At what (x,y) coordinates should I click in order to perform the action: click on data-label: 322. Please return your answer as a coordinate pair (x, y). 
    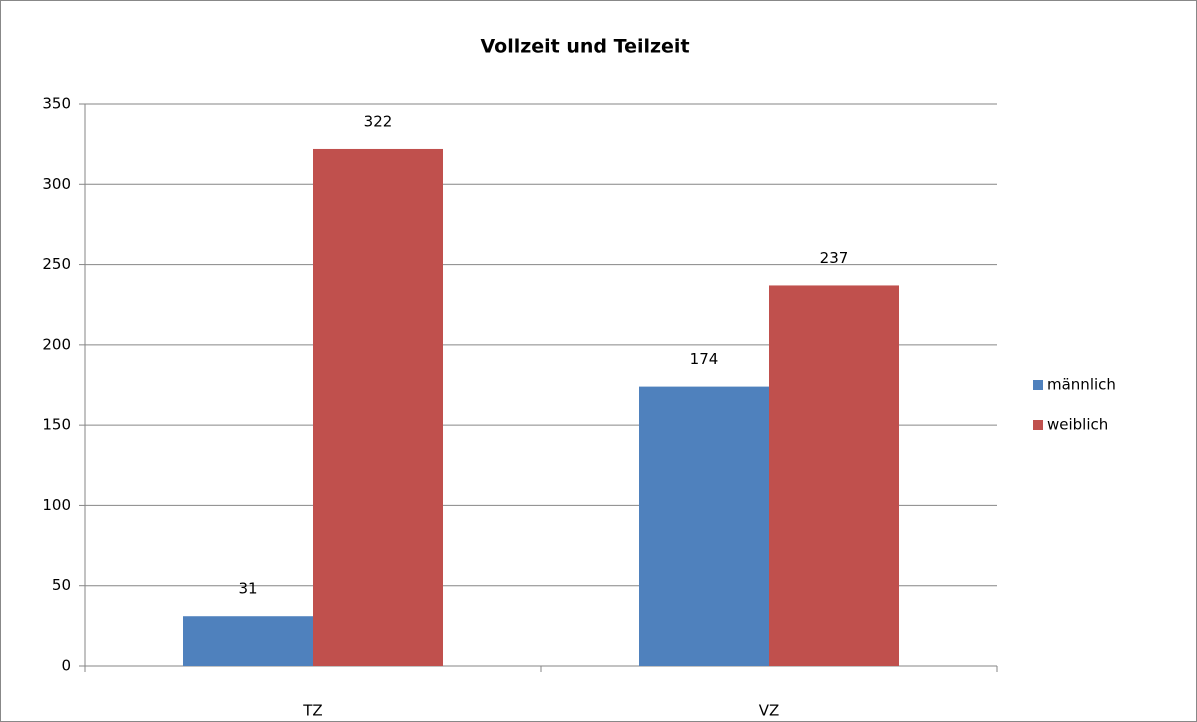
    Looking at the image, I should click on (378, 121).